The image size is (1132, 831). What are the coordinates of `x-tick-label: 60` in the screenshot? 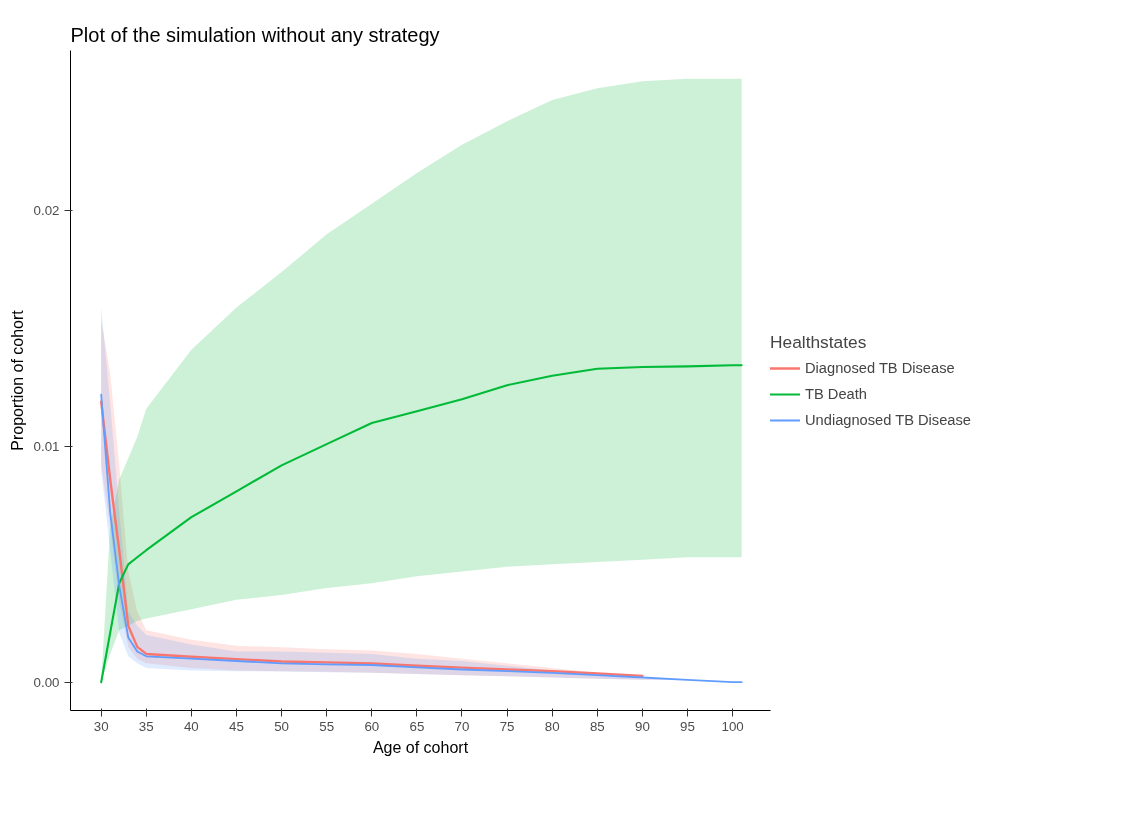 It's located at (372, 726).